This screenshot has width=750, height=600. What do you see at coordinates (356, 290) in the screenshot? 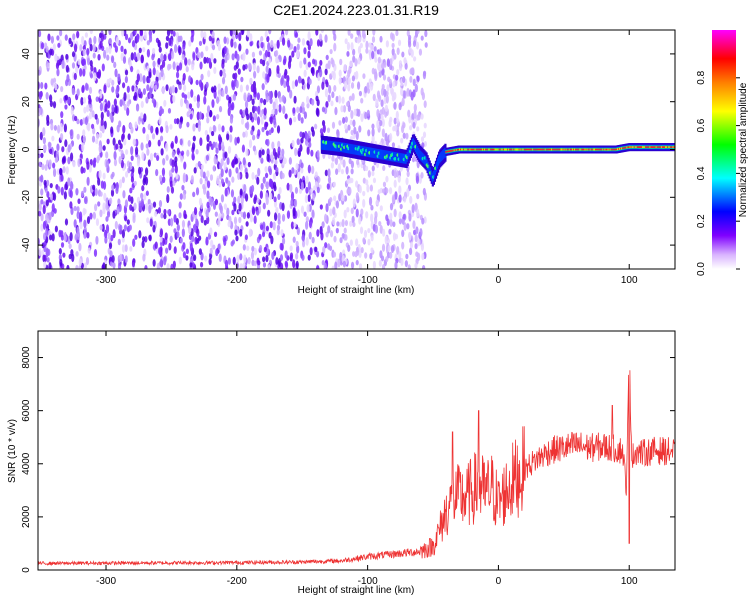
I see `spectrogram-x-label: Height of straight line (km)` at bounding box center [356, 290].